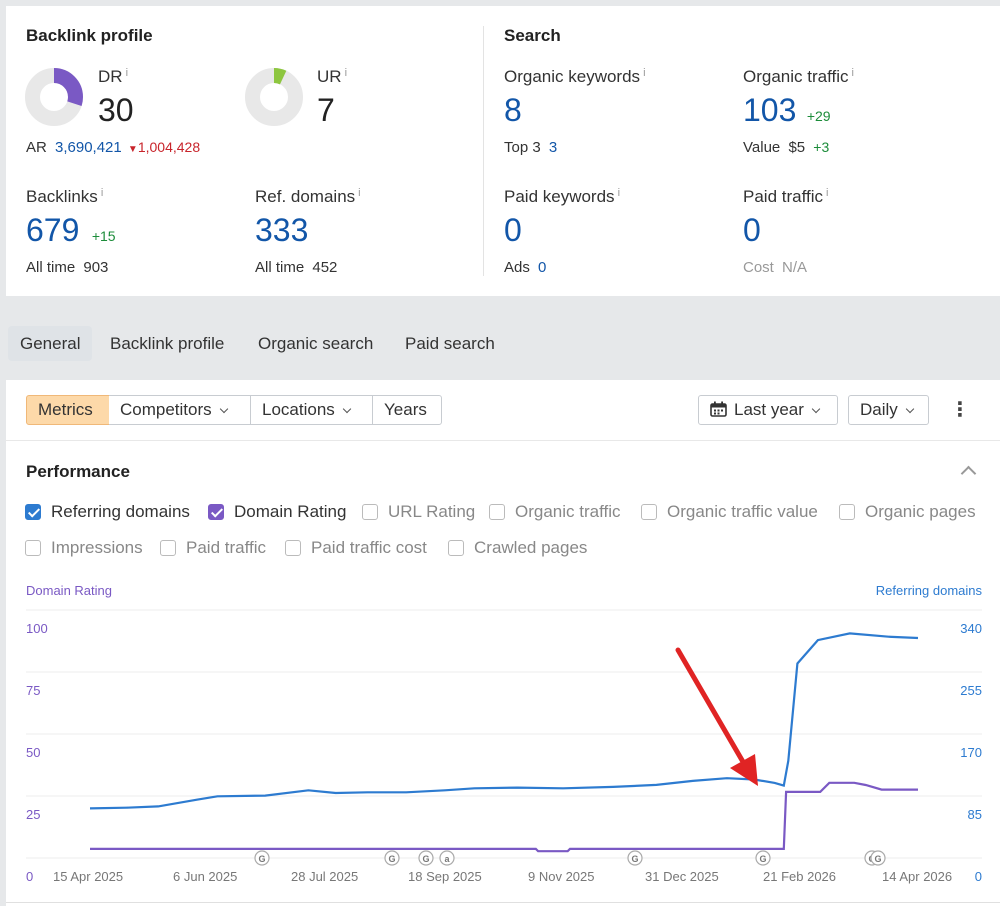  Describe the element at coordinates (752, 230) in the screenshot. I see `paid-traffic-value: 0` at that location.